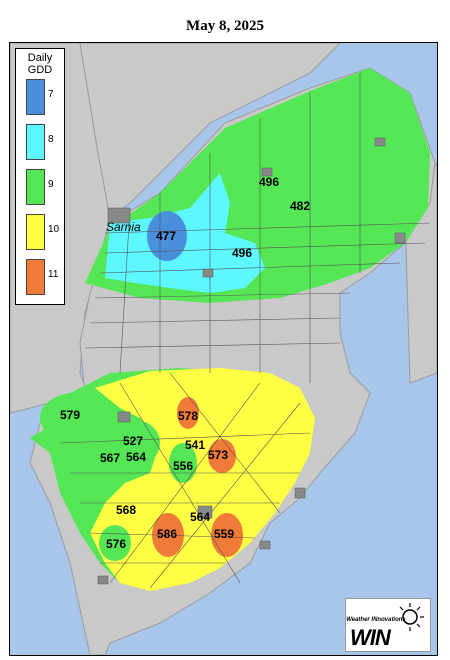 This screenshot has height=660, width=450. Describe the element at coordinates (376, 620) in the screenshot. I see `logo-tagline: Weather INnovations` at that location.